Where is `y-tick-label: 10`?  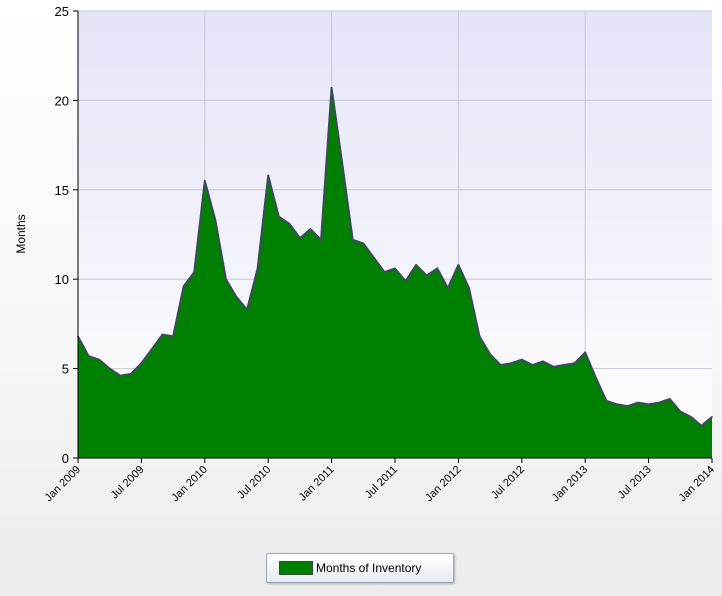 y-tick-label: 10 is located at coordinates (62, 279).